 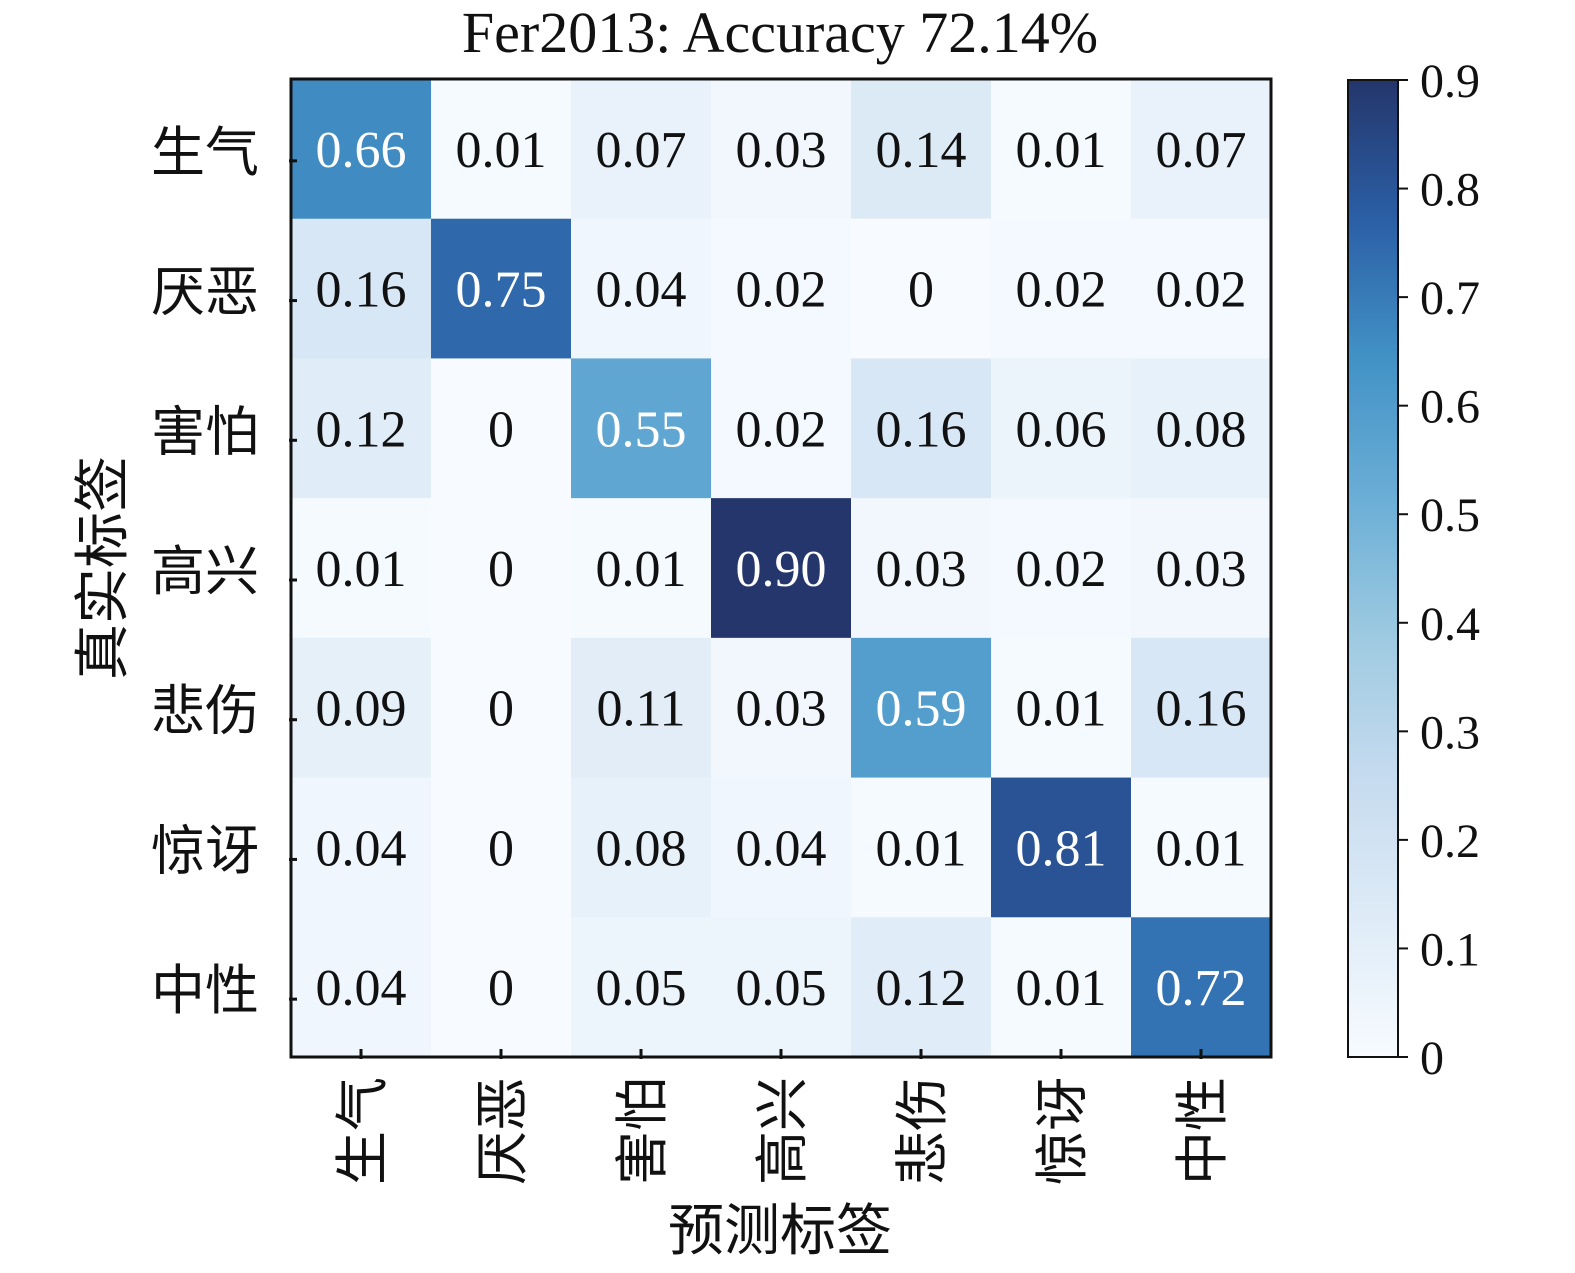 What do you see at coordinates (780, 1232) in the screenshot?
I see `x-axis-label: 预测标签` at bounding box center [780, 1232].